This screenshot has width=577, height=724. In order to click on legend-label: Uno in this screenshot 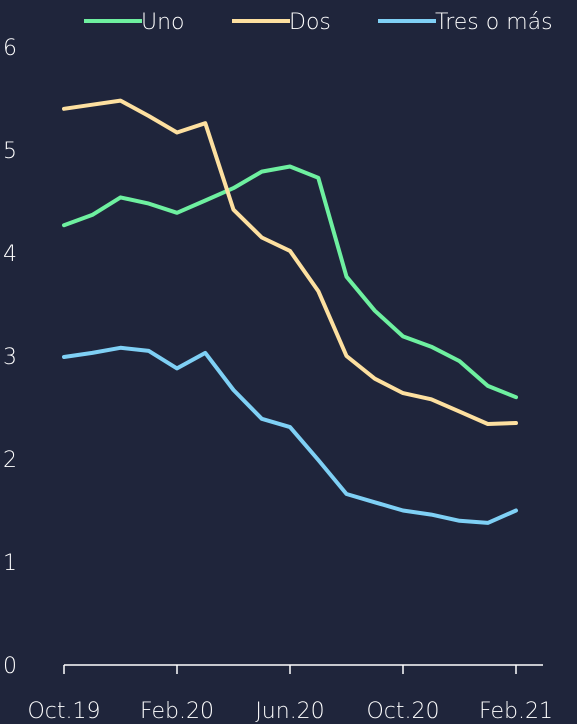, I will do `click(163, 22)`.